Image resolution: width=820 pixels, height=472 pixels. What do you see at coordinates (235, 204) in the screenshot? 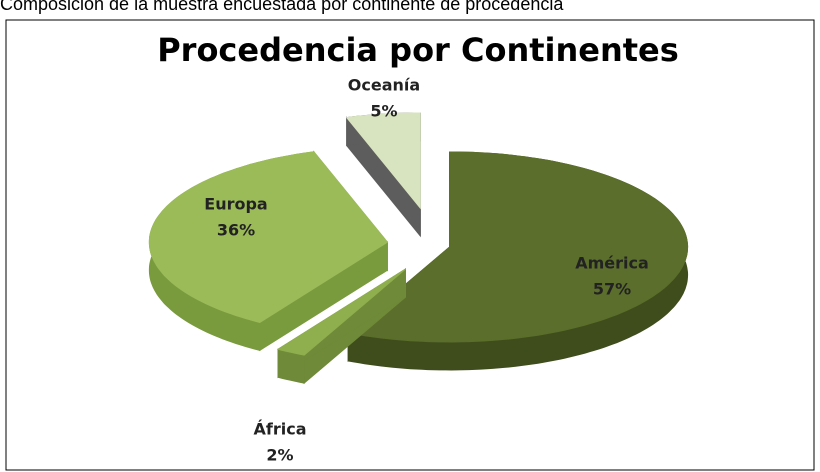
I see `slice-category-label: Europa` at bounding box center [235, 204].